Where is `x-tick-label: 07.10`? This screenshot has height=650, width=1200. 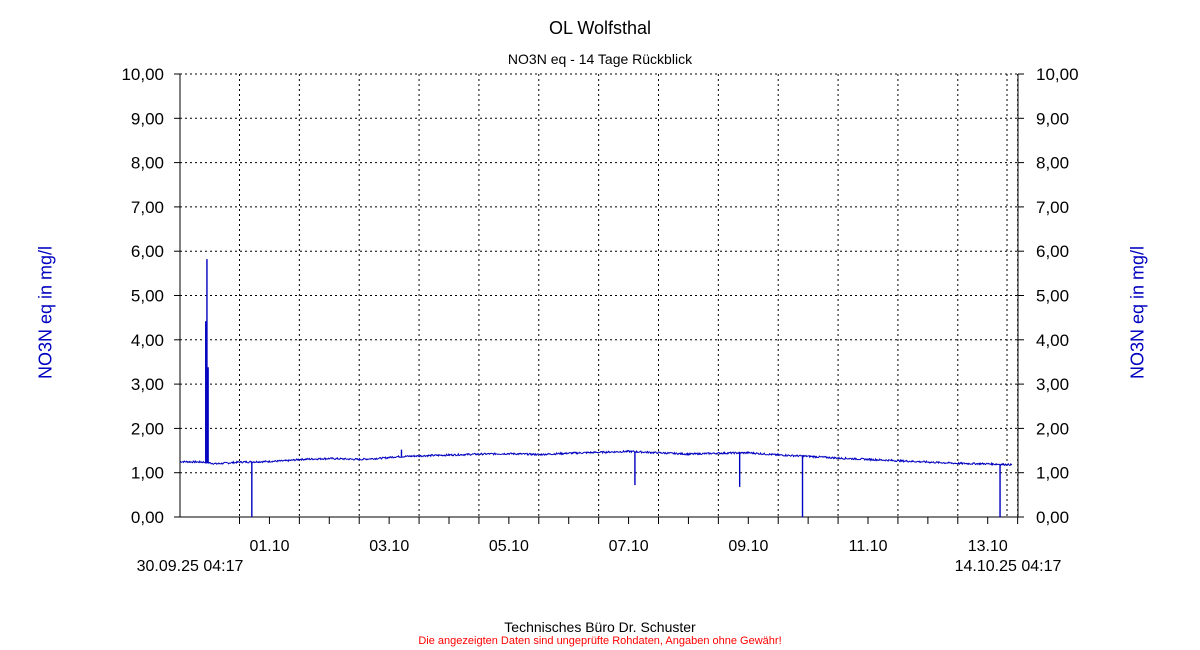
x-tick-label: 07.10 is located at coordinates (629, 546).